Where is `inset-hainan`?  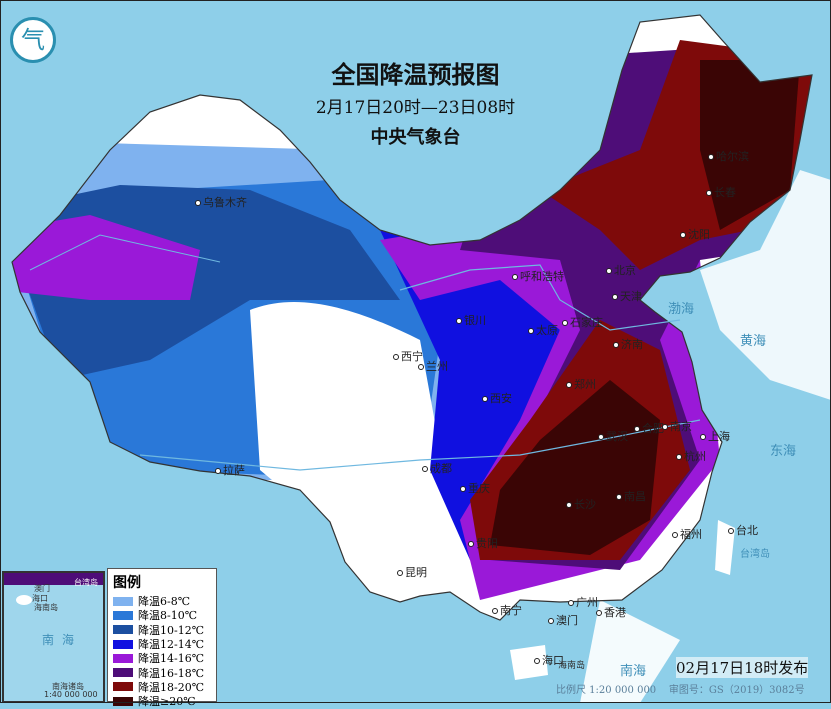 inset-hainan is located at coordinates (24, 600).